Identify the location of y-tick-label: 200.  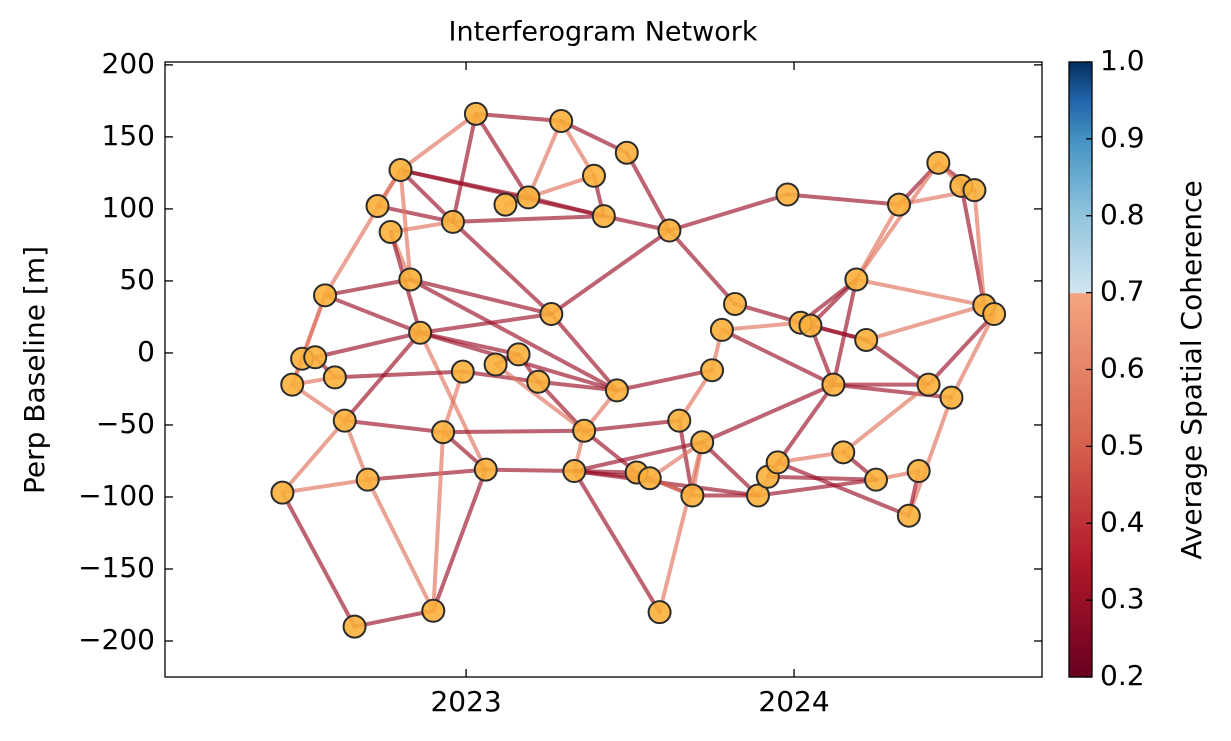
(128, 63).